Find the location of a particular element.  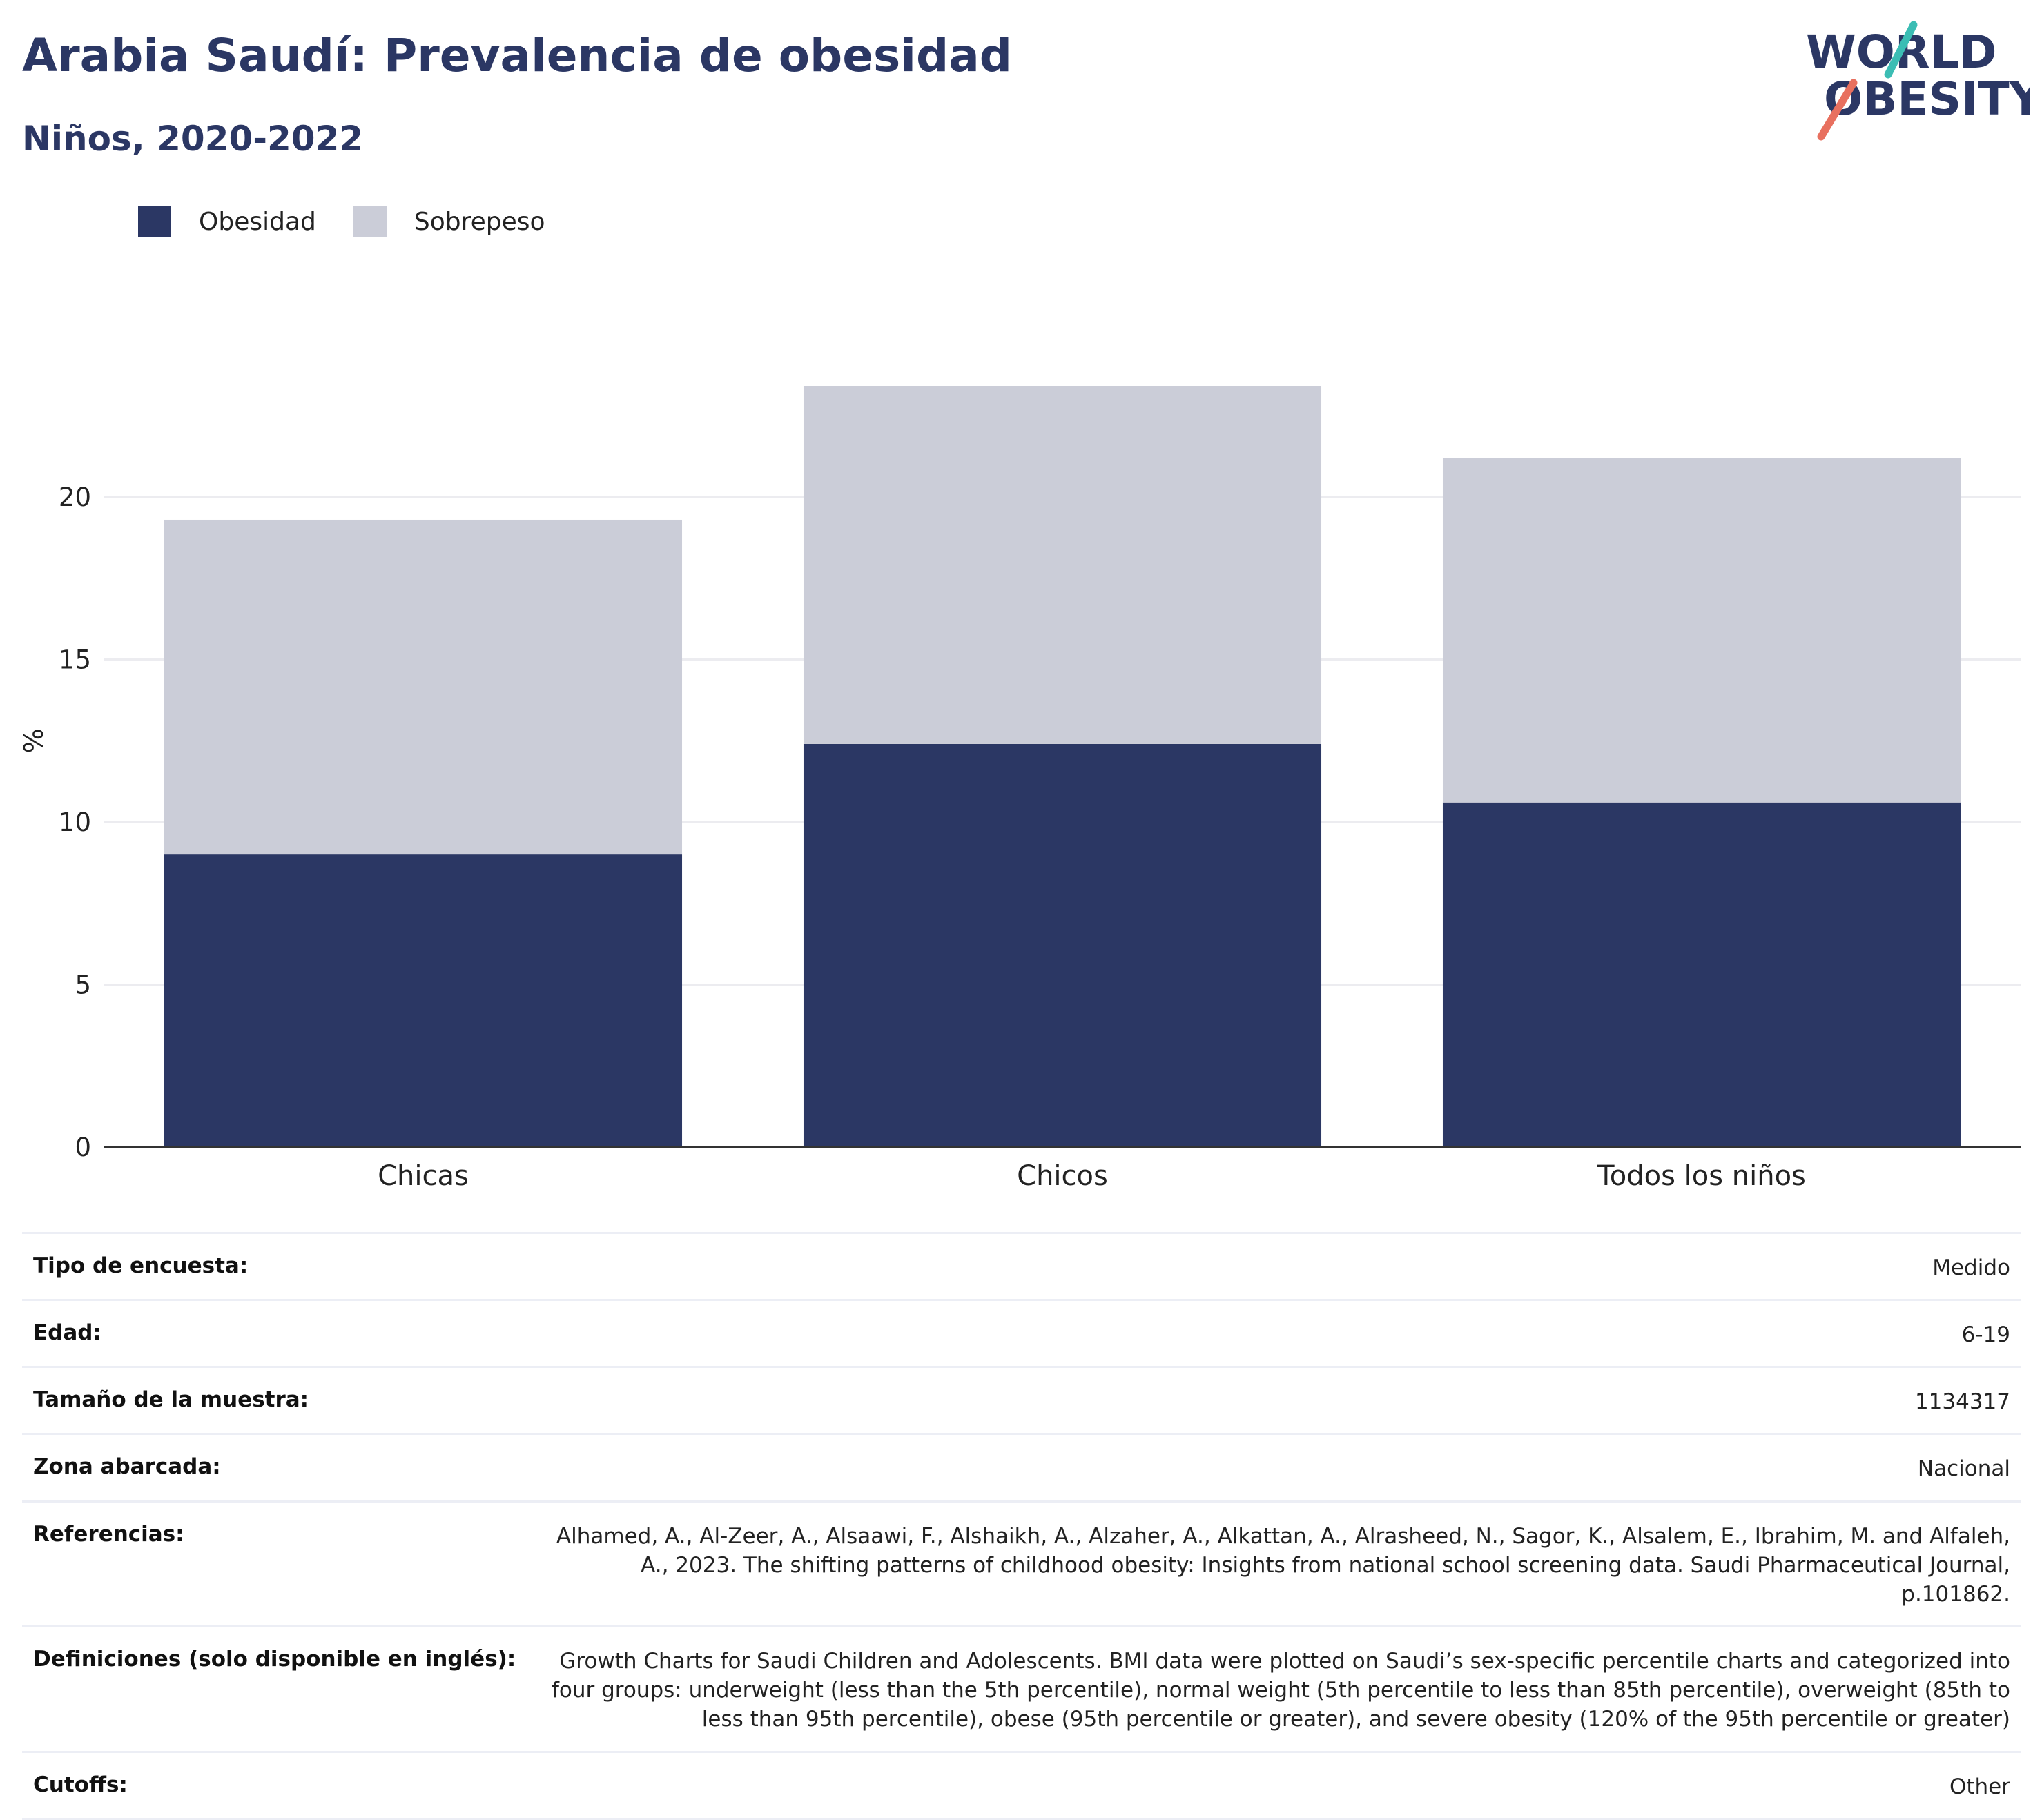

legend-label-overweight: Sobrepeso is located at coordinates (479, 221).